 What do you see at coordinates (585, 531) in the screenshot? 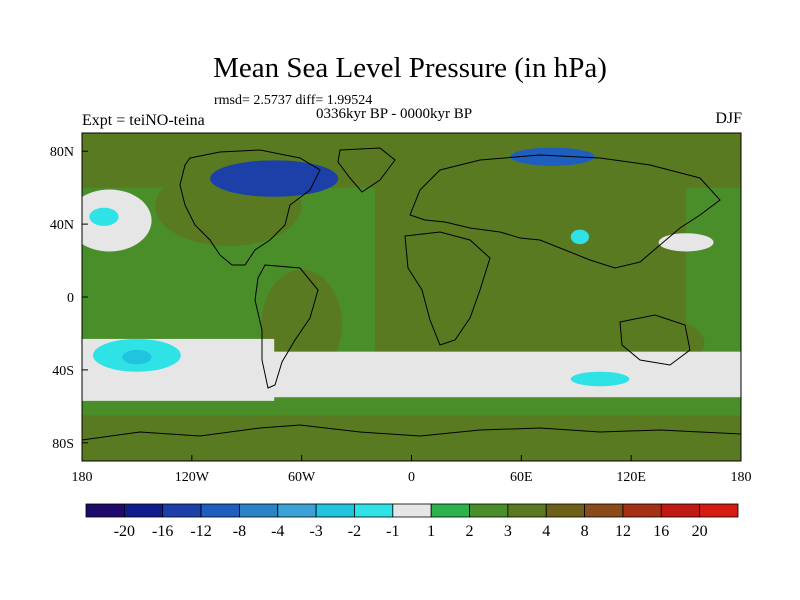
I see `colorbar-label: 8` at bounding box center [585, 531].